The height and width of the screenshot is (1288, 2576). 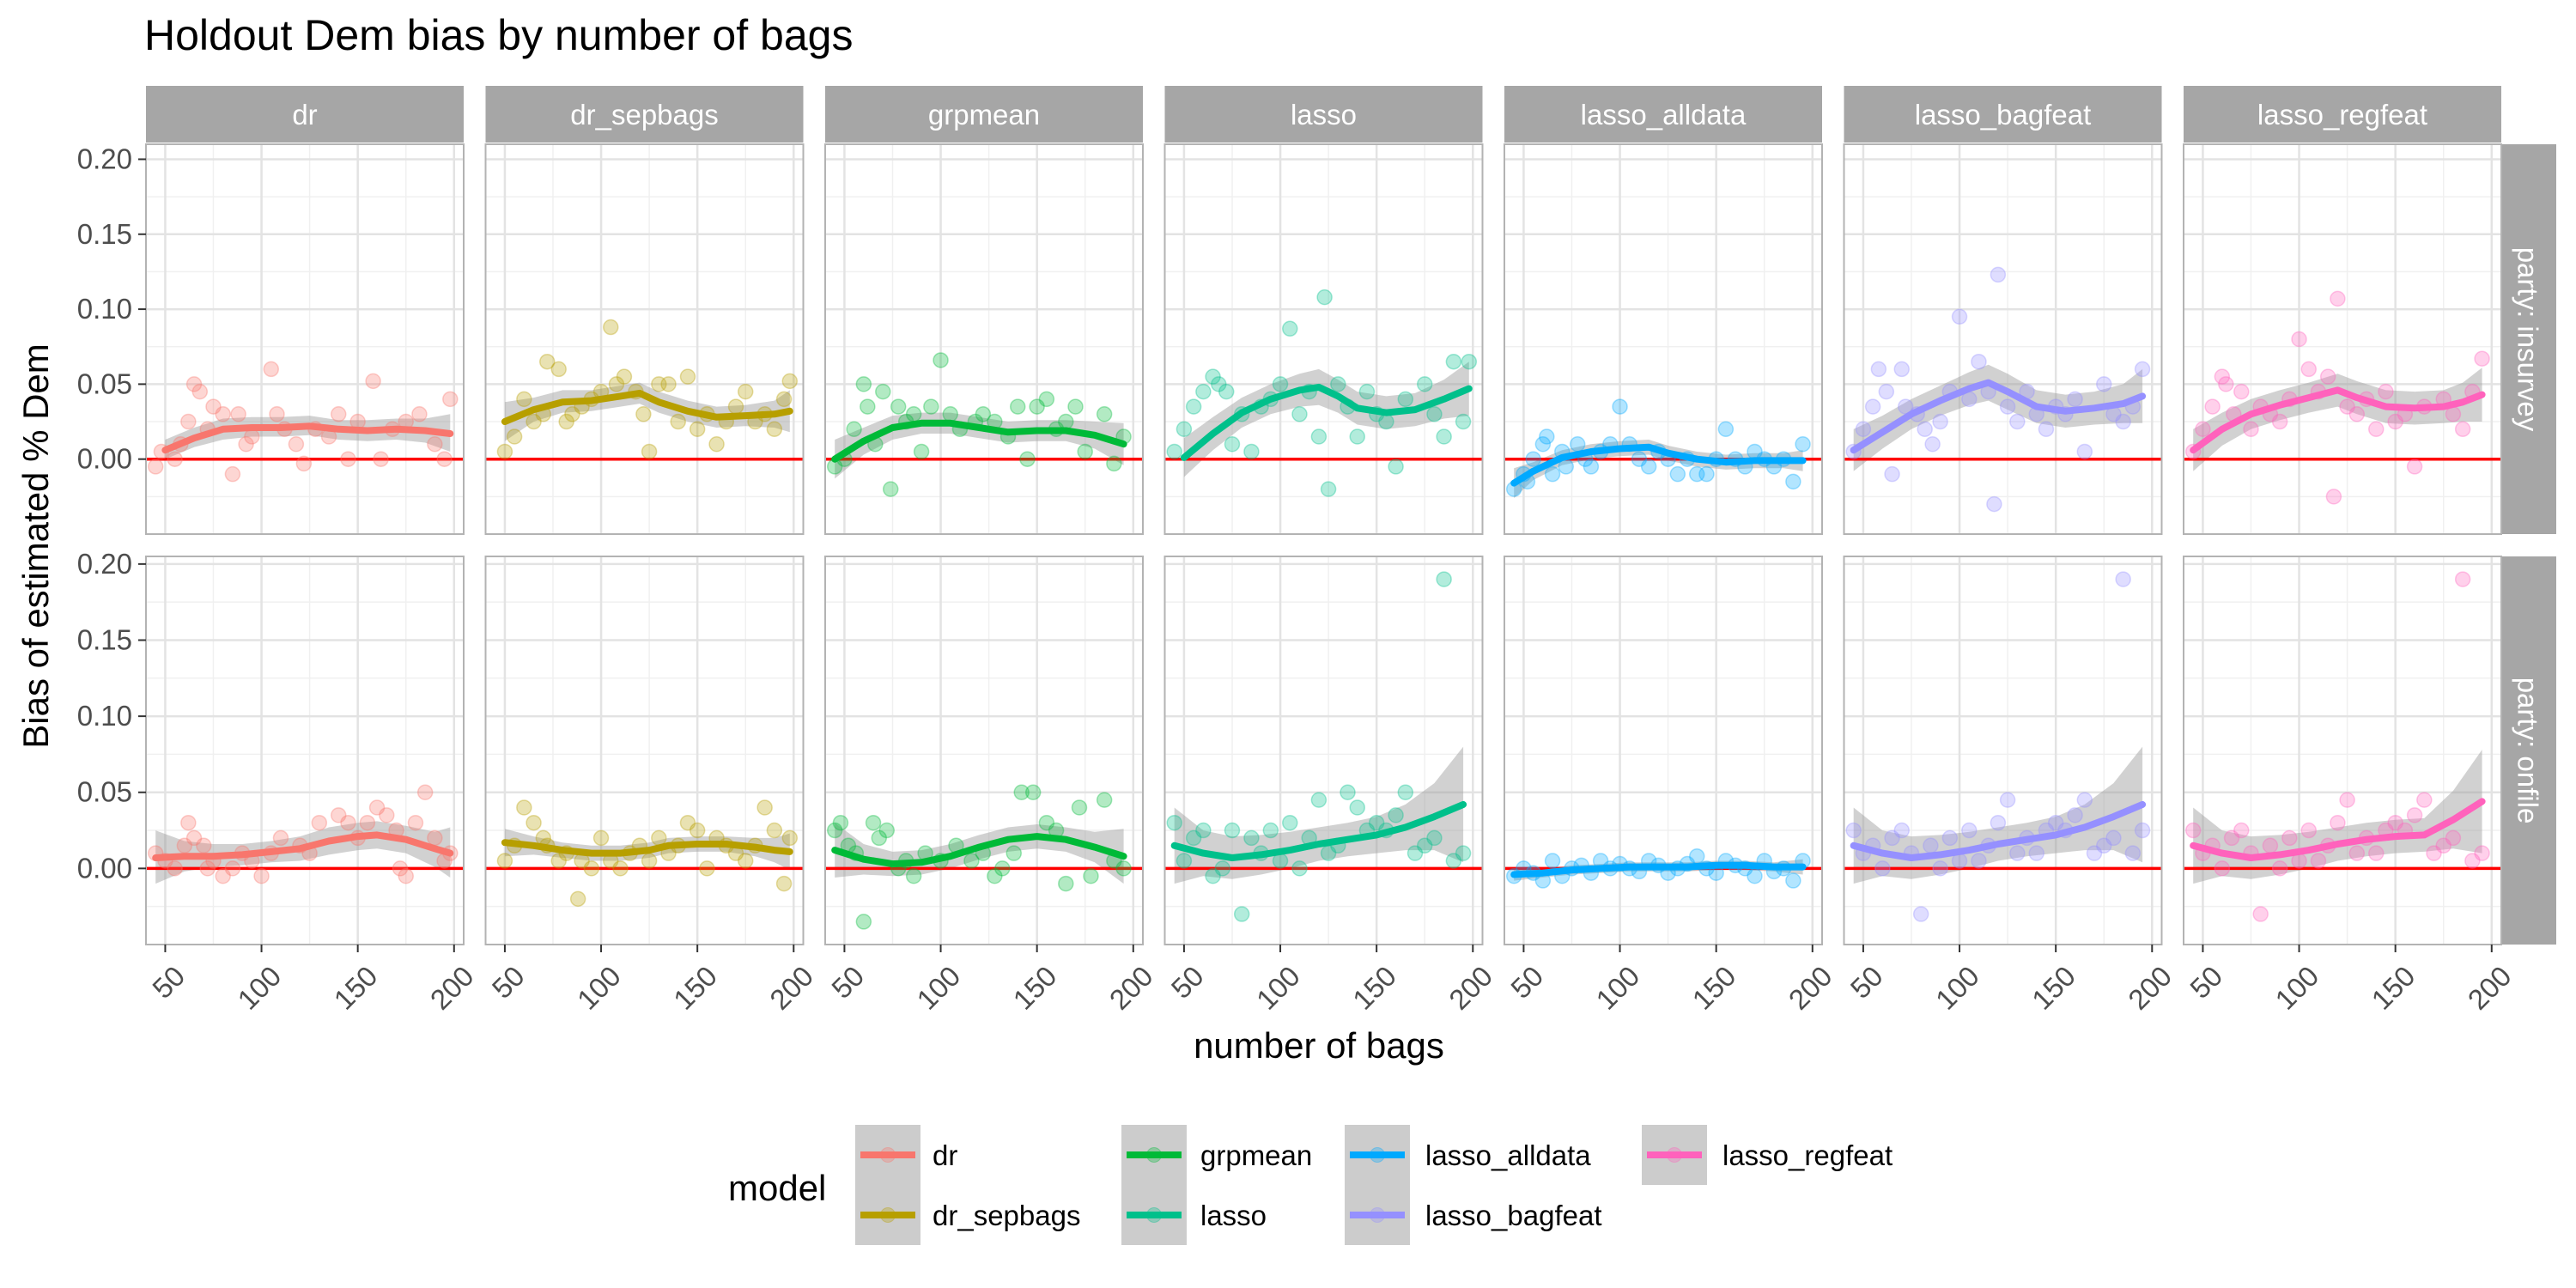 I want to click on legend-label: lasso_alldata, so click(x=1508, y=1155).